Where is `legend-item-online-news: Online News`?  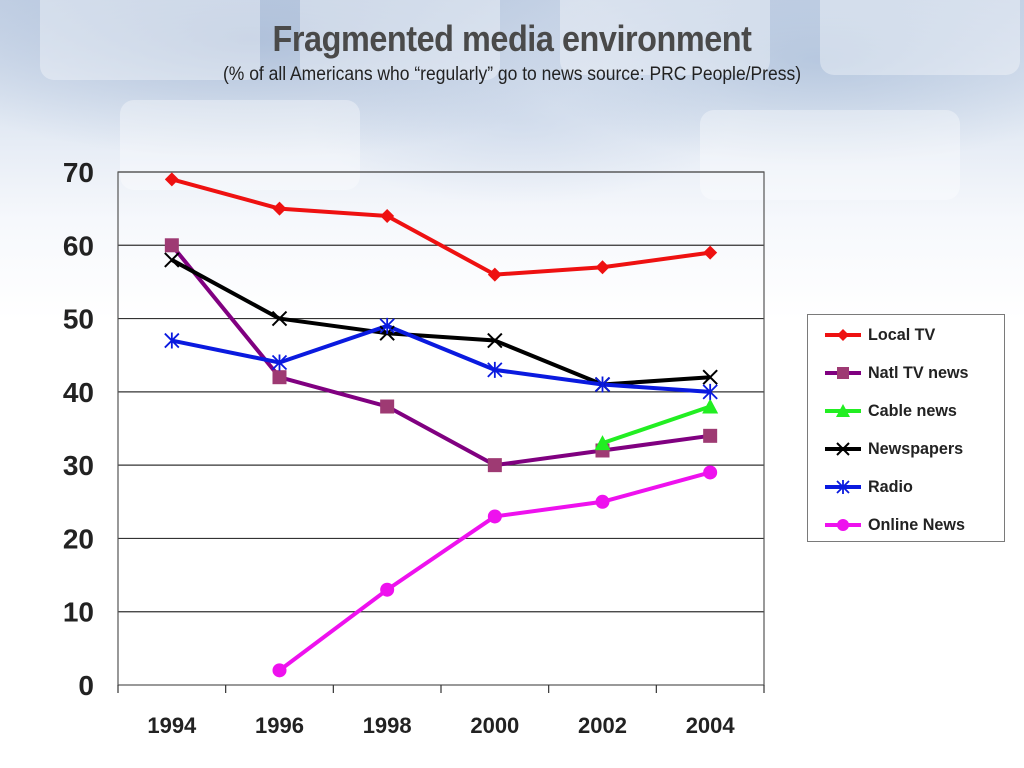 legend-item-online-news: Online News is located at coordinates (907, 525).